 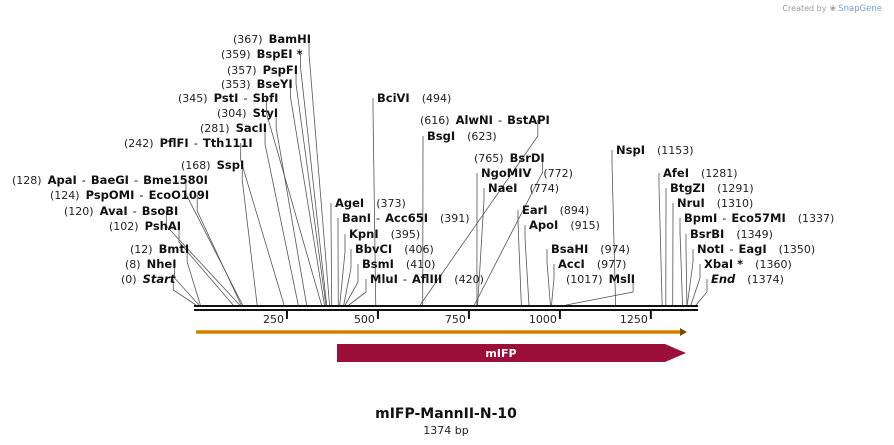 I want to click on feature-mifp: mIFP, so click(x=511, y=353).